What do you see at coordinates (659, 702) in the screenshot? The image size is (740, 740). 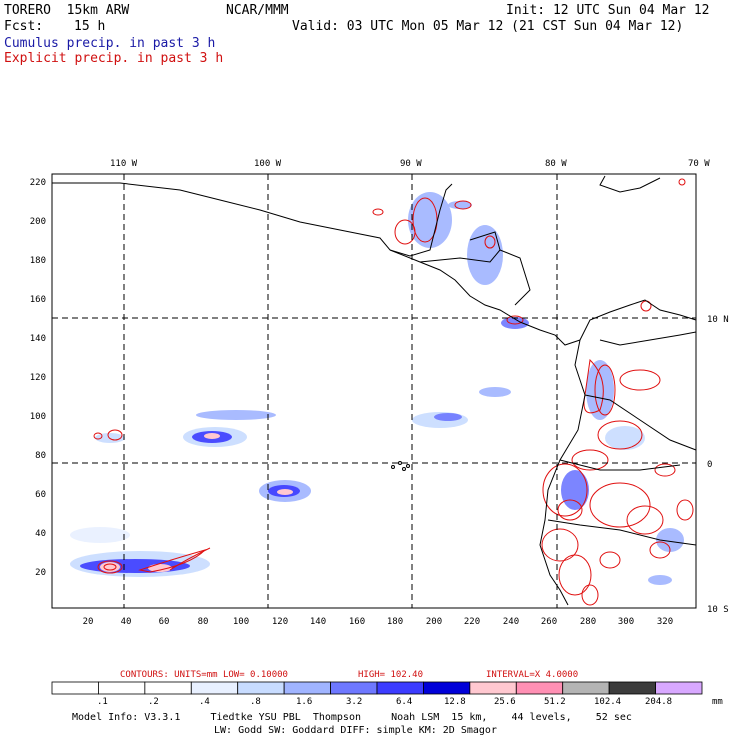 I see `cbar-label: 204.8` at bounding box center [659, 702].